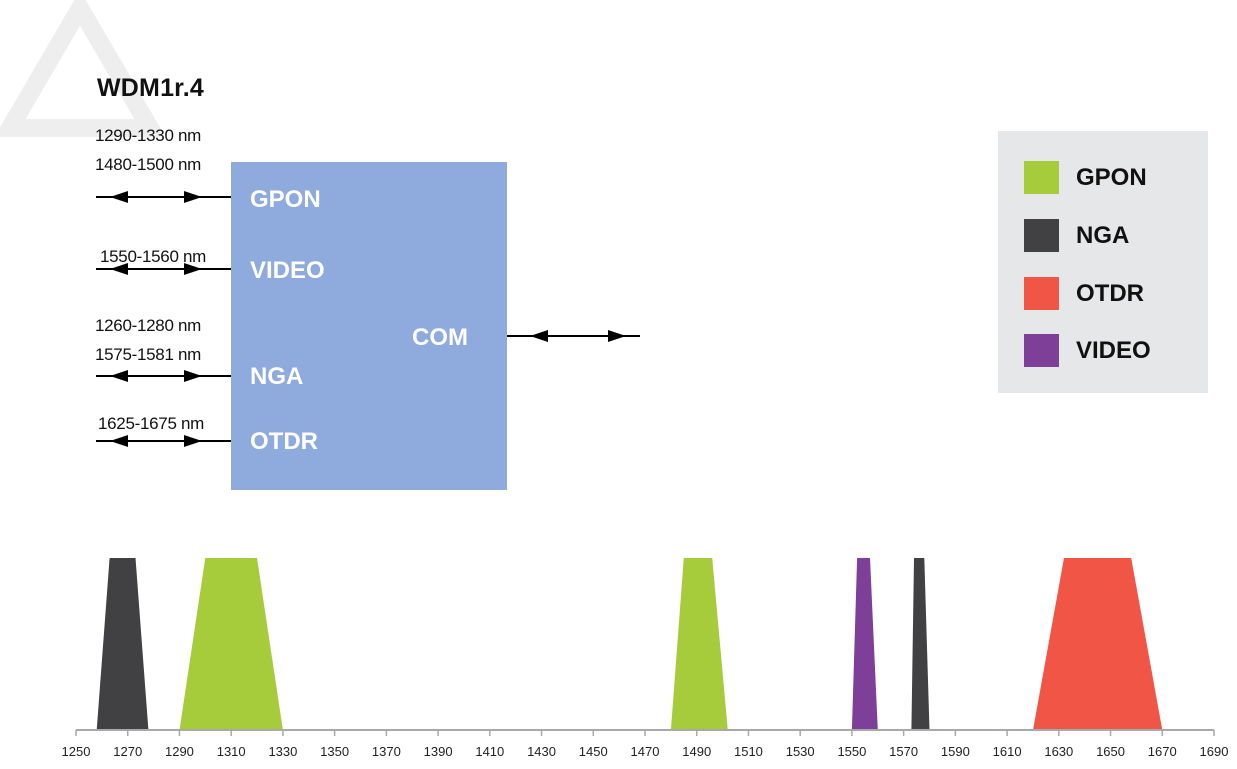  What do you see at coordinates (800, 751) in the screenshot?
I see `axis-tick-label-1530: 1530` at bounding box center [800, 751].